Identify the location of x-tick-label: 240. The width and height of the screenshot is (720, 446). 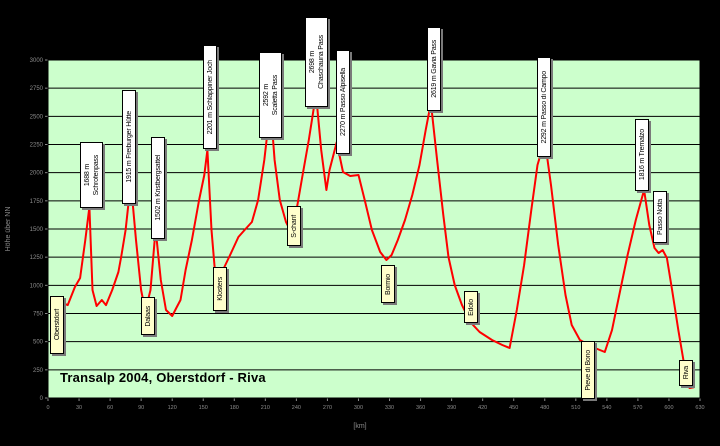
(296, 408).